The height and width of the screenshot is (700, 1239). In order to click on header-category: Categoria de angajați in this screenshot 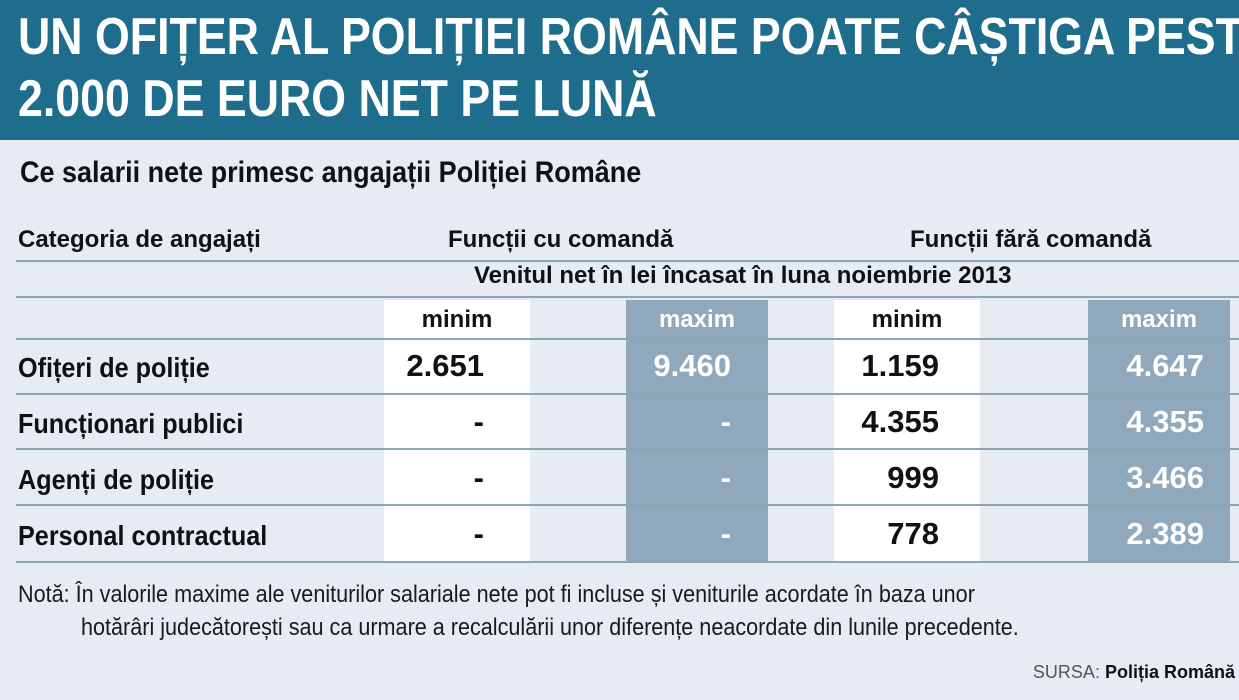, I will do `click(139, 239)`.